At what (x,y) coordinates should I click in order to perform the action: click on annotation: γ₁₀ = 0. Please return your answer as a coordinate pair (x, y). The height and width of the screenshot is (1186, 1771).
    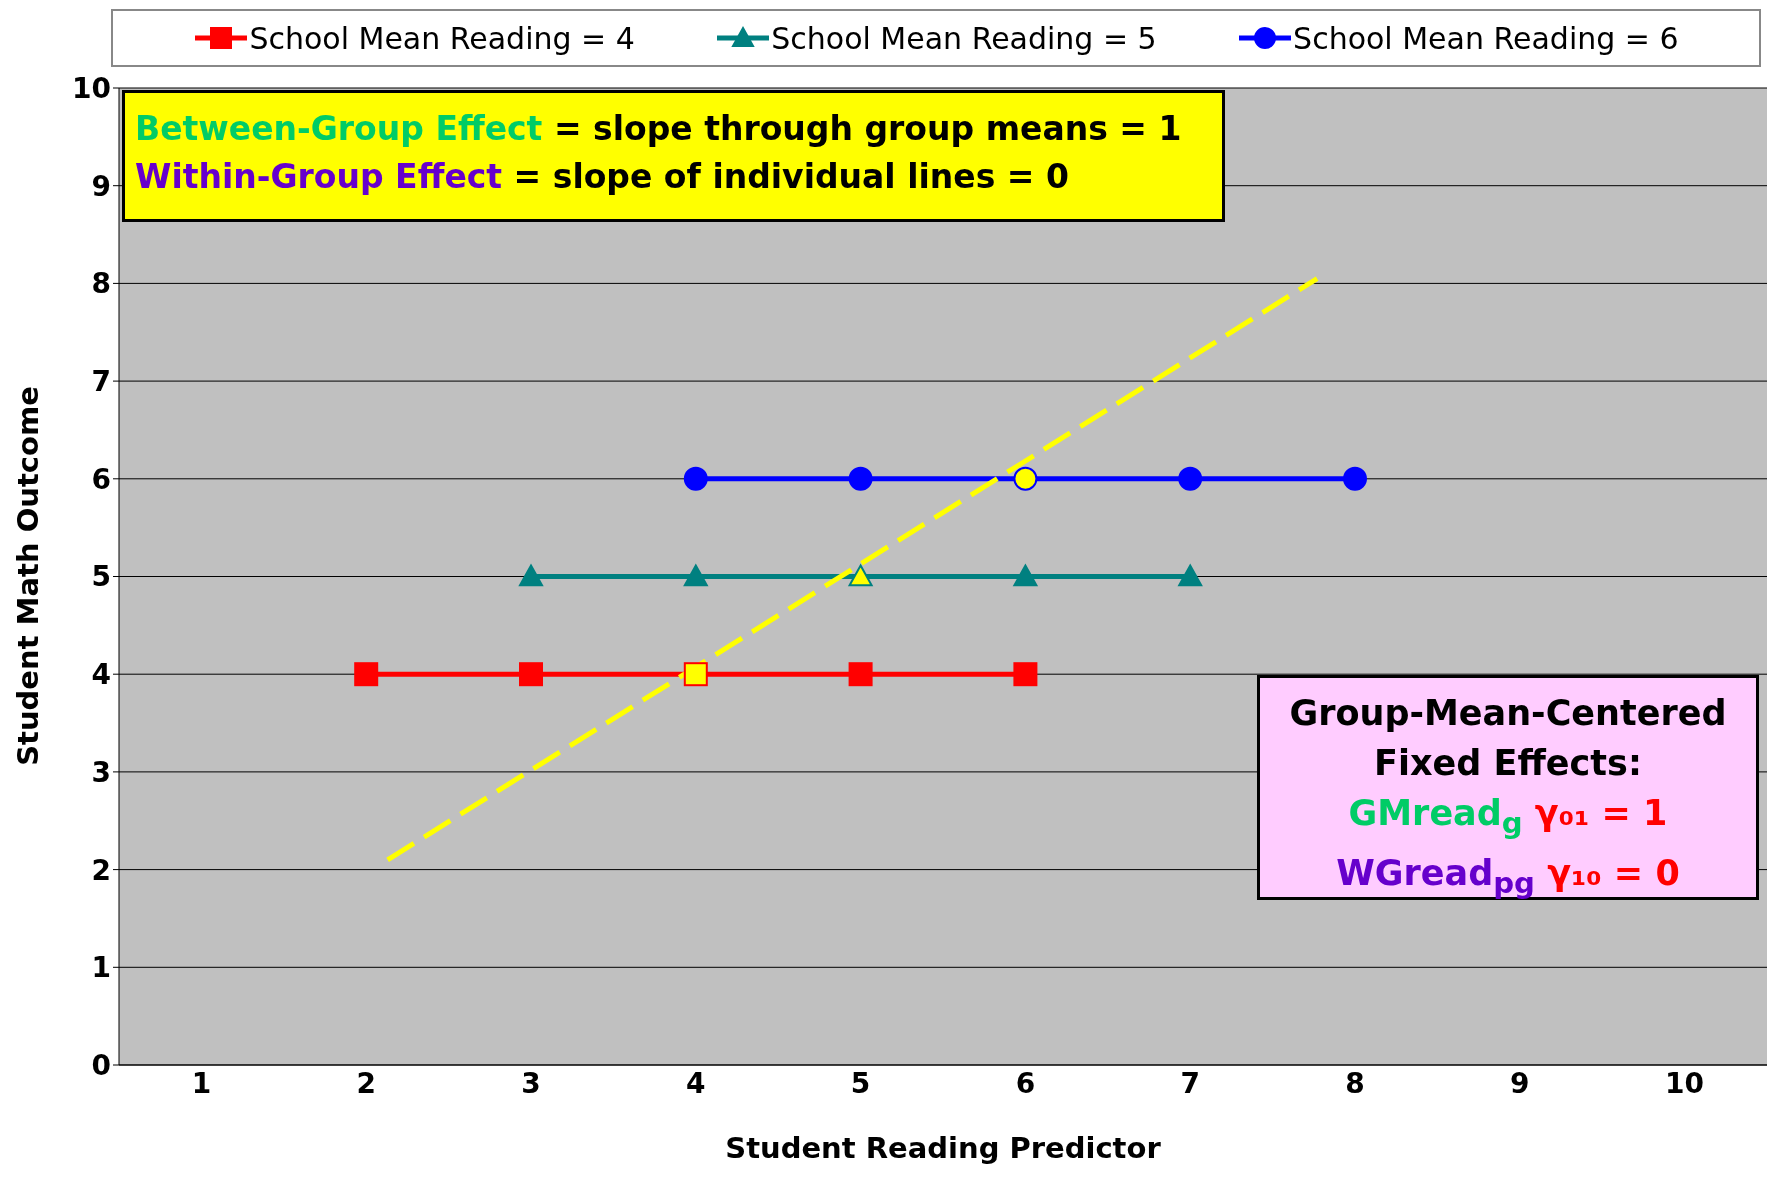
    Looking at the image, I should click on (1613, 873).